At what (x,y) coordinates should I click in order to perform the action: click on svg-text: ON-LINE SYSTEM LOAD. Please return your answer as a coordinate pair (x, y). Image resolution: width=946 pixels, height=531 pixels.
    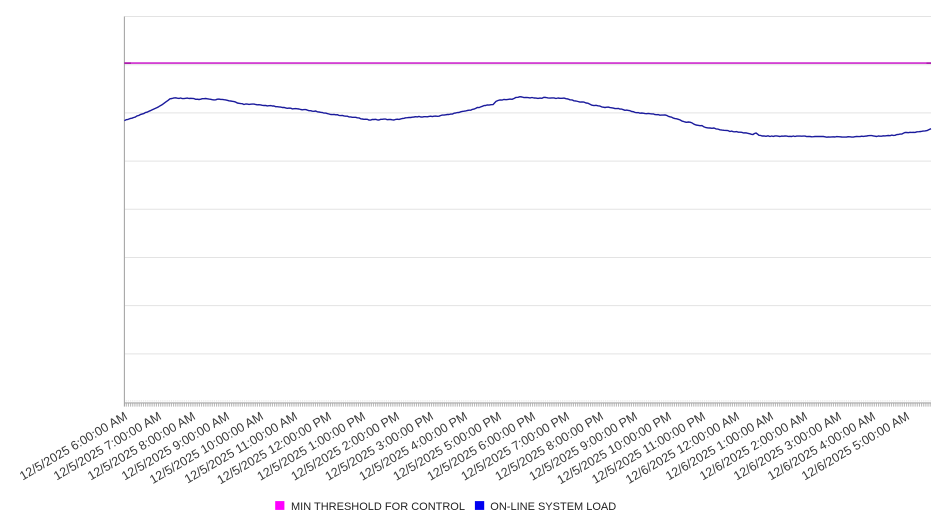
    Looking at the image, I should click on (553, 507).